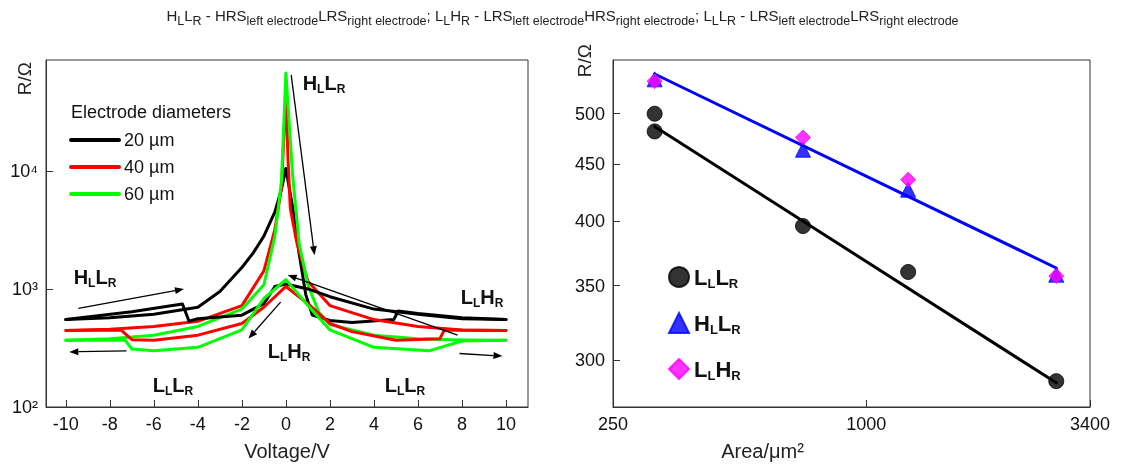 The height and width of the screenshot is (466, 1125). What do you see at coordinates (109, 424) in the screenshot?
I see `x-tick-label: -8` at bounding box center [109, 424].